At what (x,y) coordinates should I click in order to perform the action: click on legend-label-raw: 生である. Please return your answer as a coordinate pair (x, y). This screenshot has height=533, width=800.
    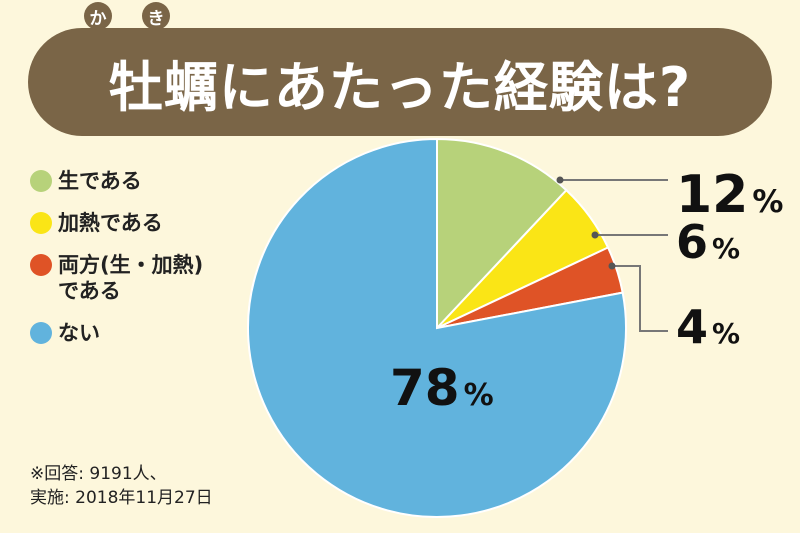
    Looking at the image, I should click on (100, 181).